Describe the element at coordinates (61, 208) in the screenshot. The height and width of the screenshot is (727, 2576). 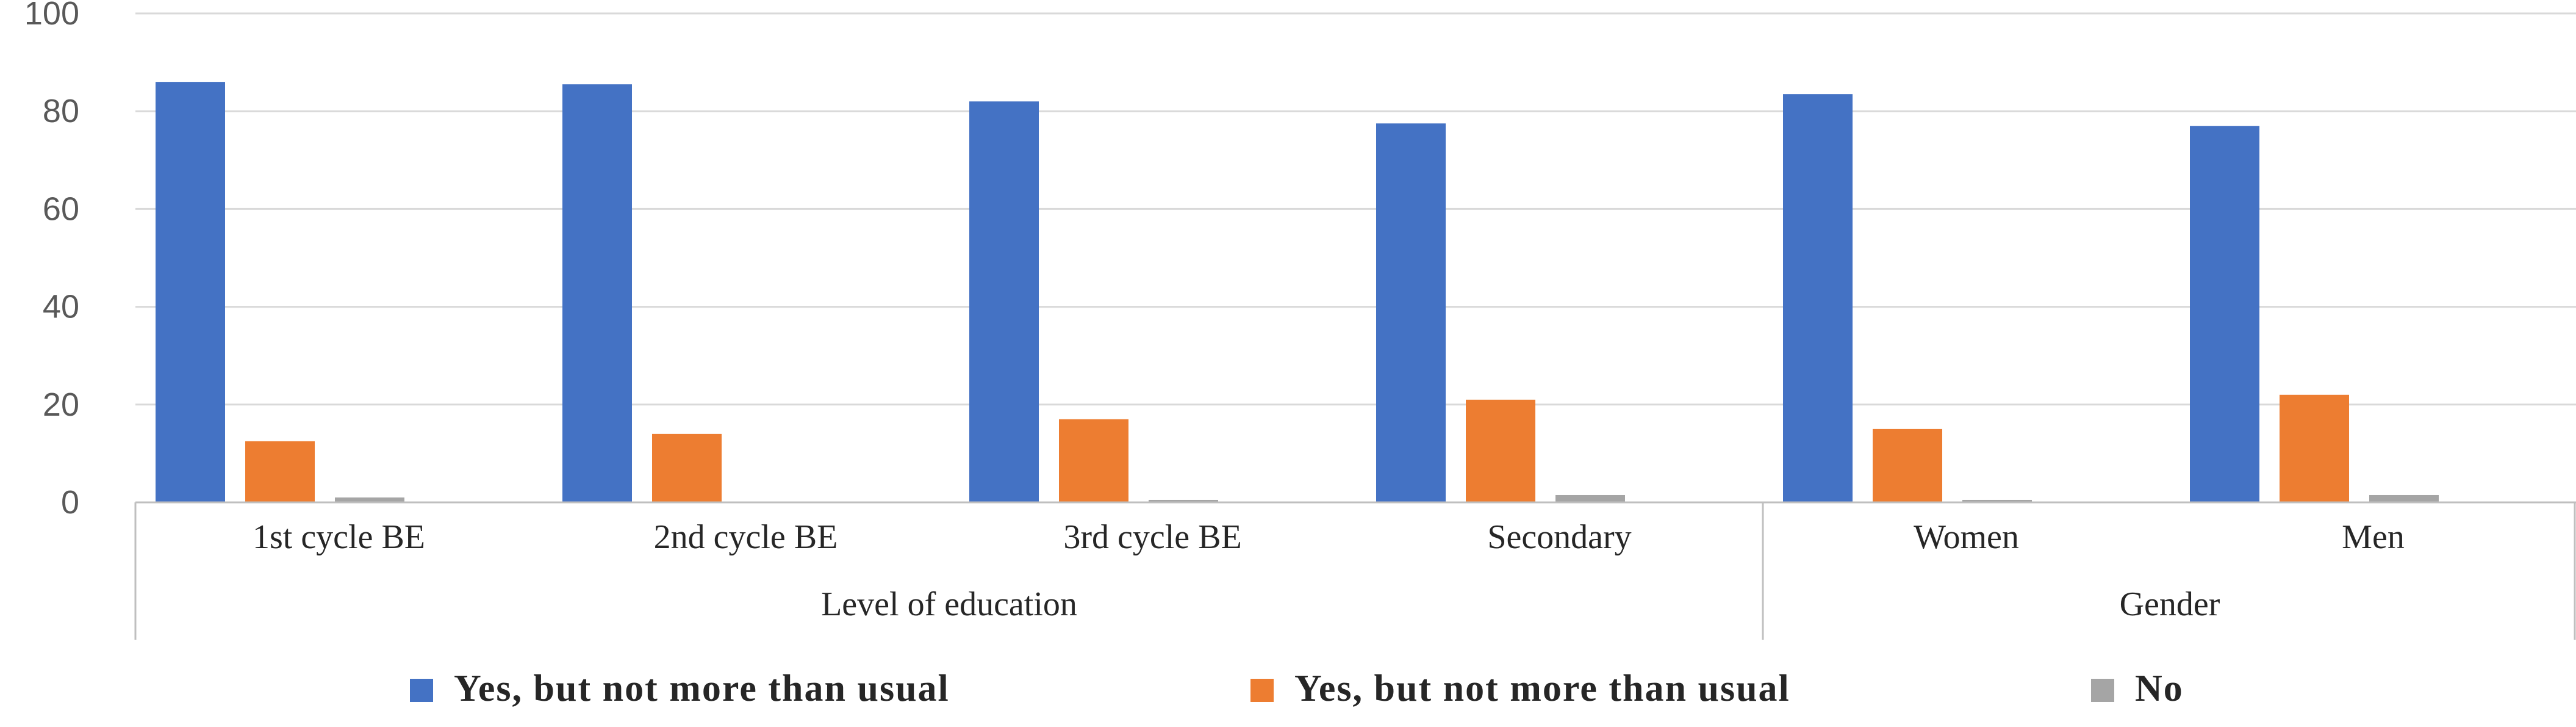
I see `y-tick-label: 60` at that location.